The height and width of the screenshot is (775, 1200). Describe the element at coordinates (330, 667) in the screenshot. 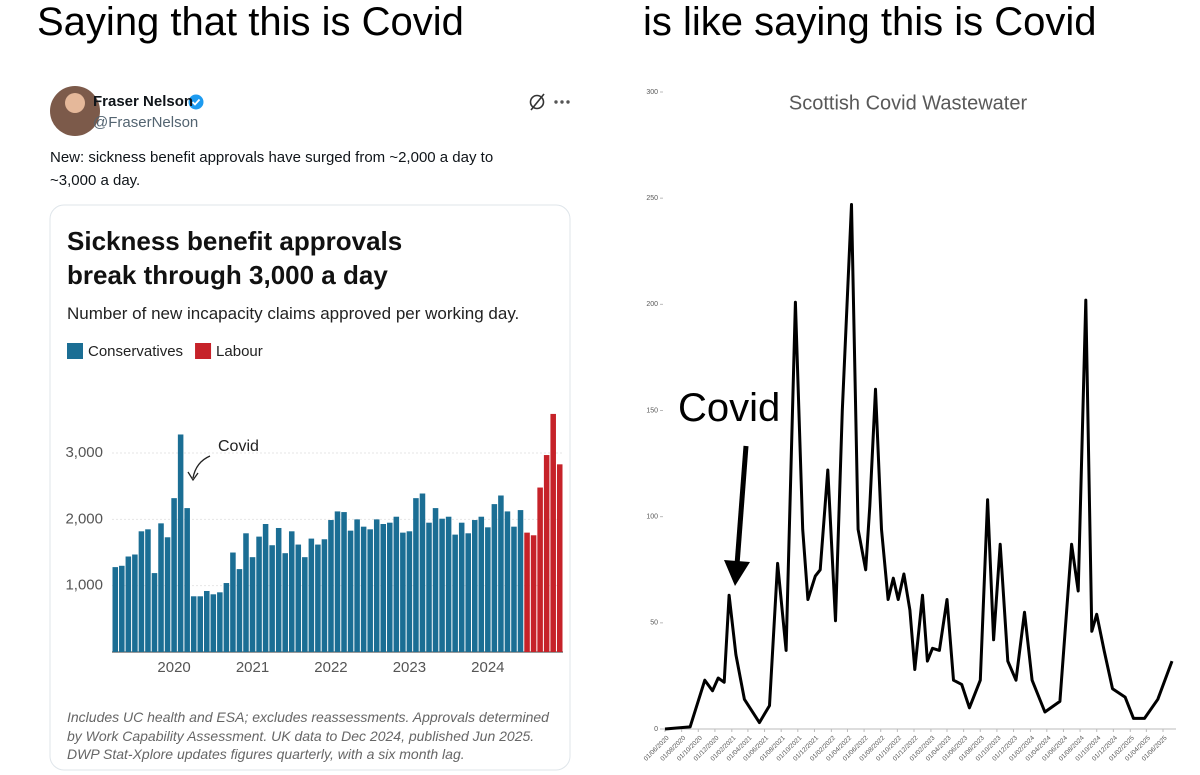

I see `x-tick-label: 2022` at that location.